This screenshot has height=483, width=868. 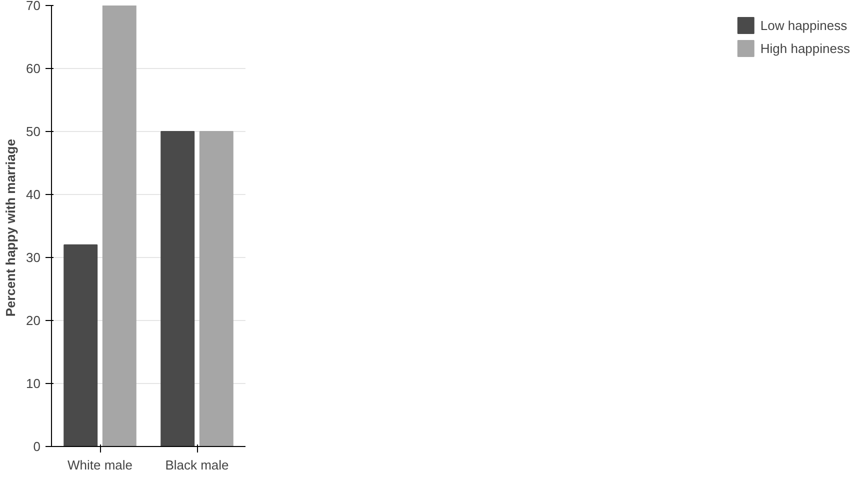 I want to click on y-tick-label: 50, so click(x=33, y=131).